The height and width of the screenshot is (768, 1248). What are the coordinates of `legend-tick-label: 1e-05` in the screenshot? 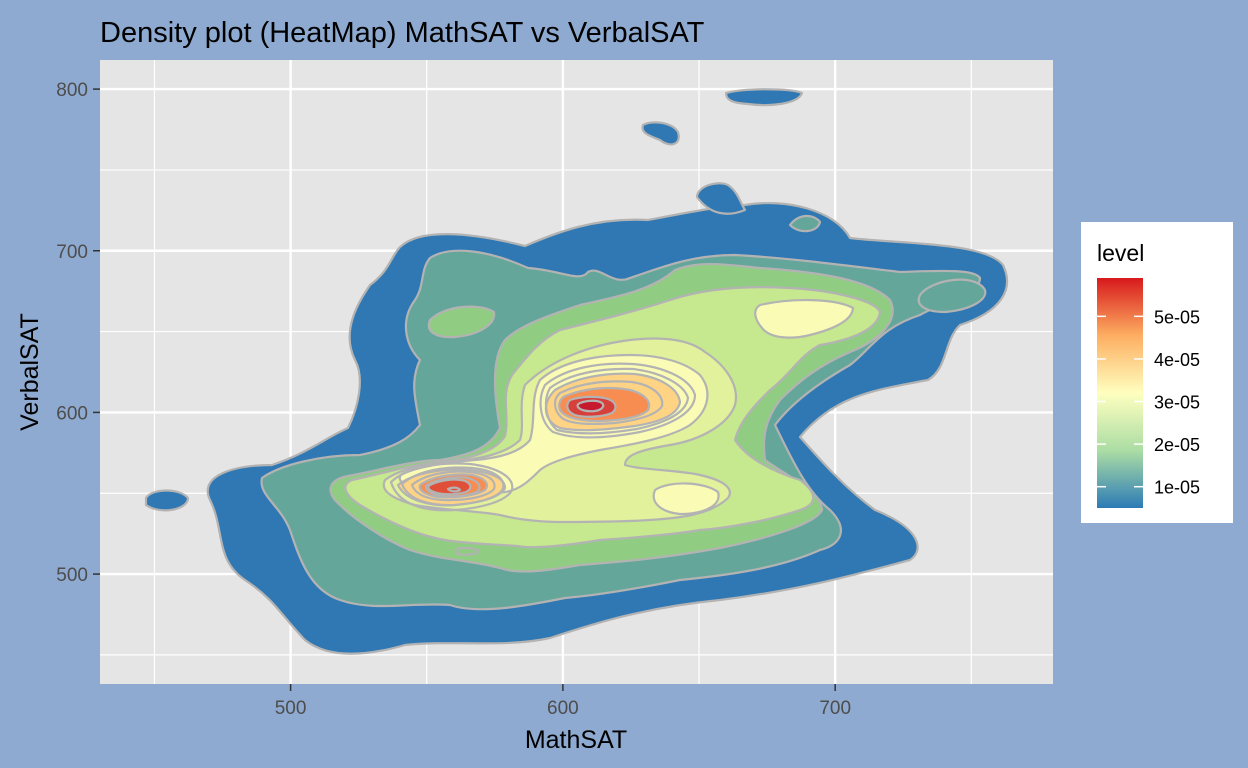 It's located at (1177, 488).